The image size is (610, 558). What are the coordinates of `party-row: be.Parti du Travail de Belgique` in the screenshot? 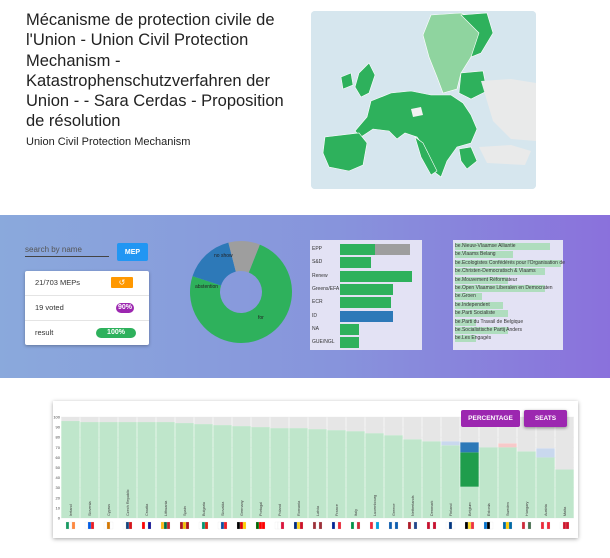 It's located at (489, 322).